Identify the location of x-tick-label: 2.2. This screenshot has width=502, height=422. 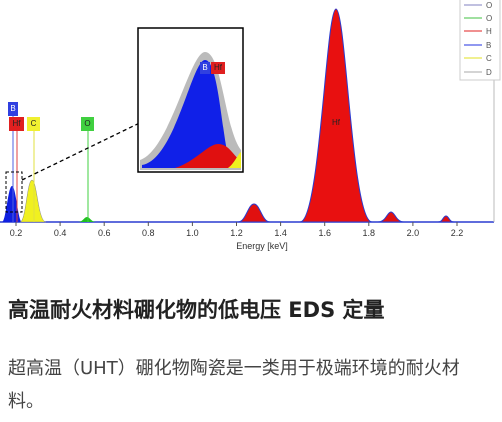
(457, 233).